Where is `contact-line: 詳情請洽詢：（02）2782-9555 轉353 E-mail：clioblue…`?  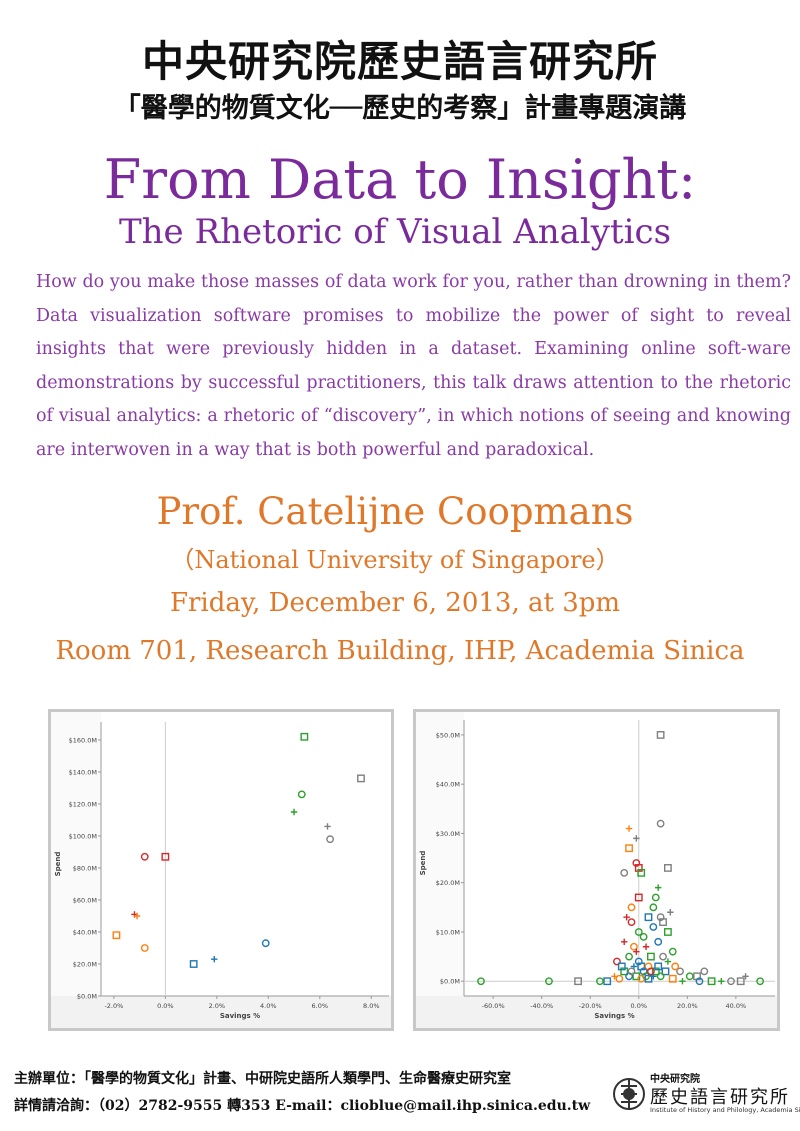
contact-line: 詳情請洽詢：（02）2782-9555 轉353 E-mail：clioblue… is located at coordinates (302, 1106).